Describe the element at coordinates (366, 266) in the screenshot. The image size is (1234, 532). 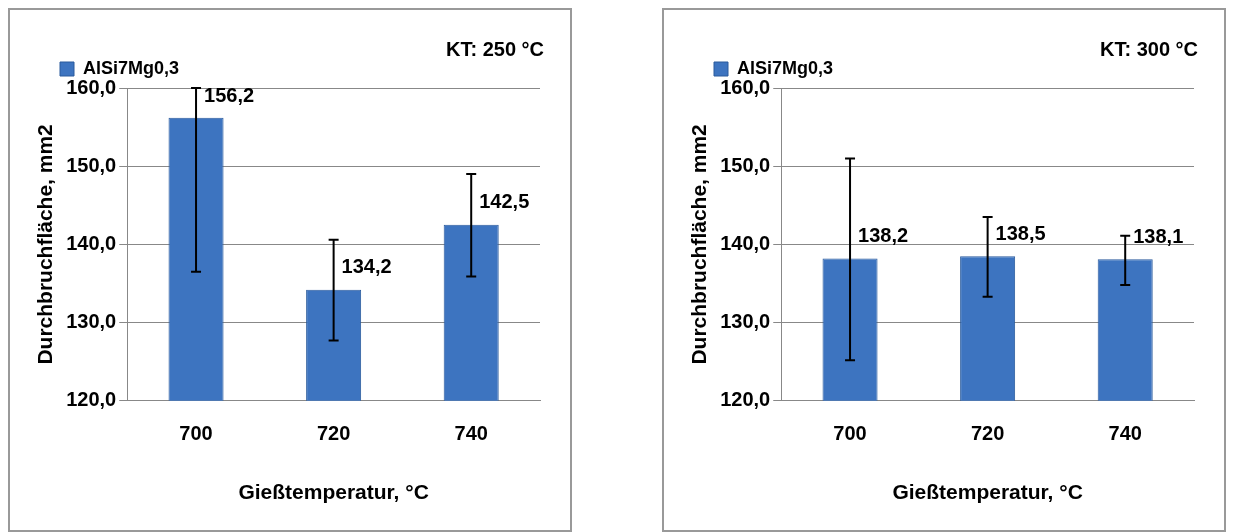
I see `data-label: 134,2` at that location.